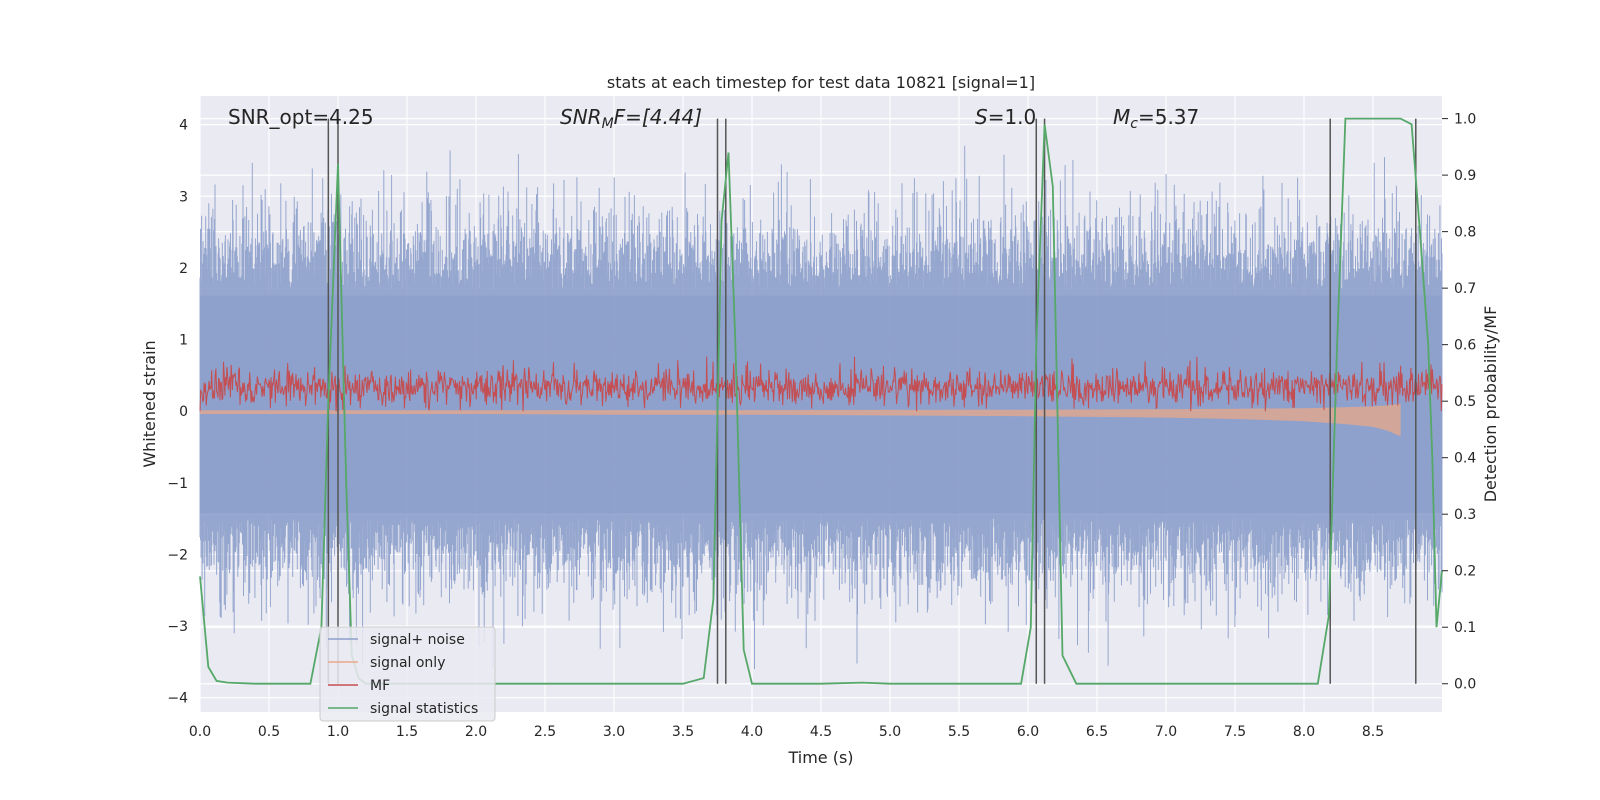  Describe the element at coordinates (658, 117) in the screenshot. I see `annotation-snr-mf-rest-italic: F=[4.44]` at that location.